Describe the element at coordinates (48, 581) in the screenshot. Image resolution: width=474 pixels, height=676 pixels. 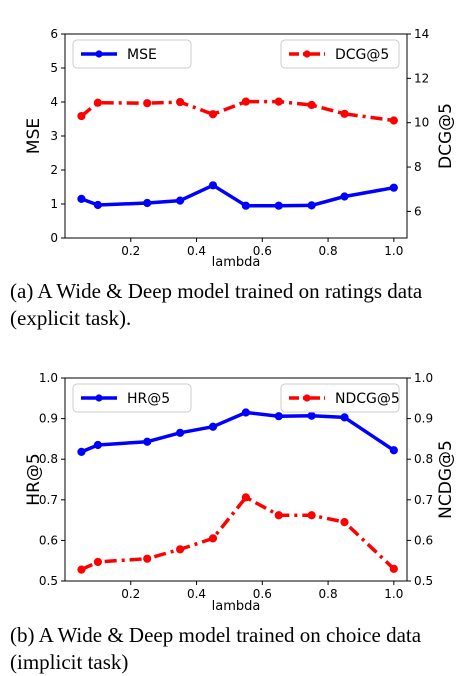
I see `left-tick-label: 0.5` at that location.